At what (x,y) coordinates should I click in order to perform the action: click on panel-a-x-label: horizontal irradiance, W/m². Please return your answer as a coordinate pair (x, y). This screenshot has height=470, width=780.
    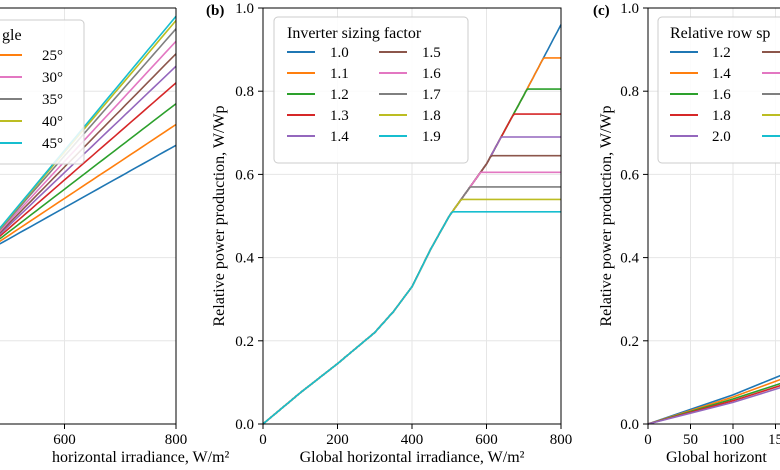
    Looking at the image, I should click on (141, 457).